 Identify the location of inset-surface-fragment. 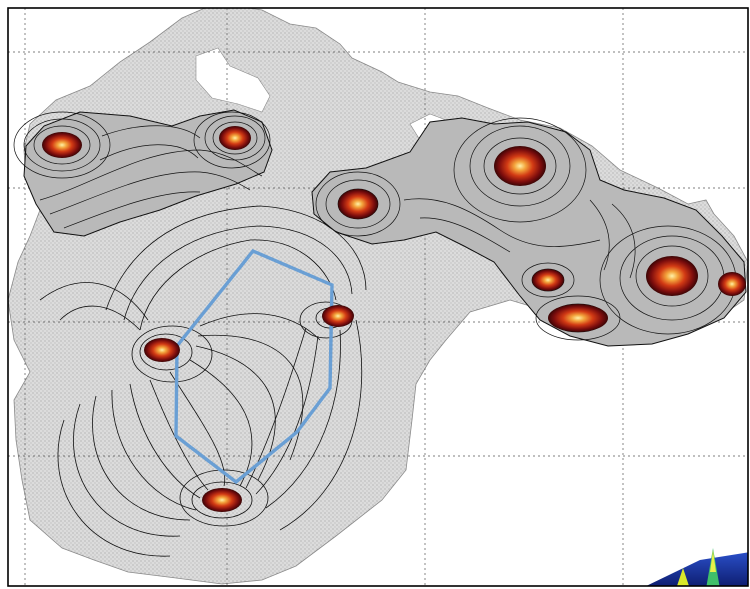
(697, 567).